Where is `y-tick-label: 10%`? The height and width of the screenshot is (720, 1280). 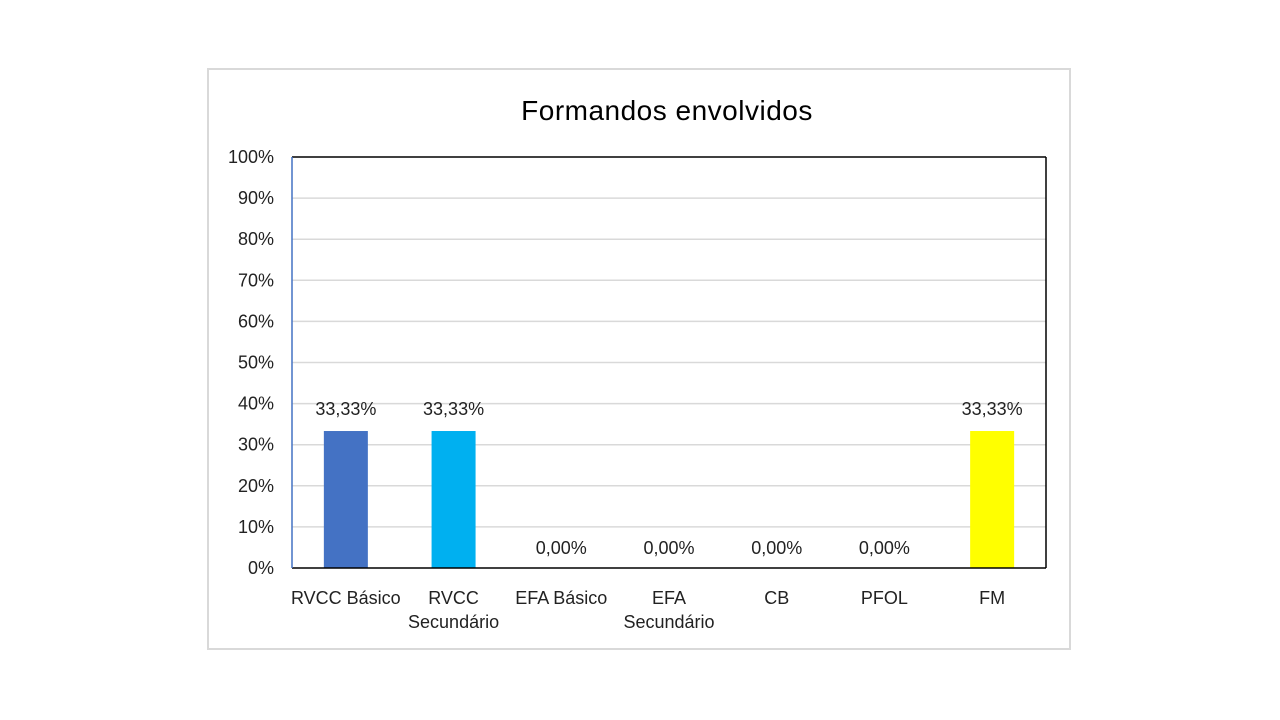 y-tick-label: 10% is located at coordinates (256, 527).